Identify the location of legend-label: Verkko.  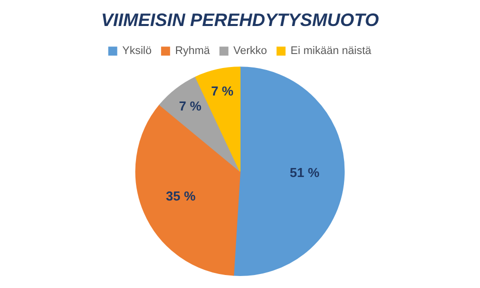
(250, 51).